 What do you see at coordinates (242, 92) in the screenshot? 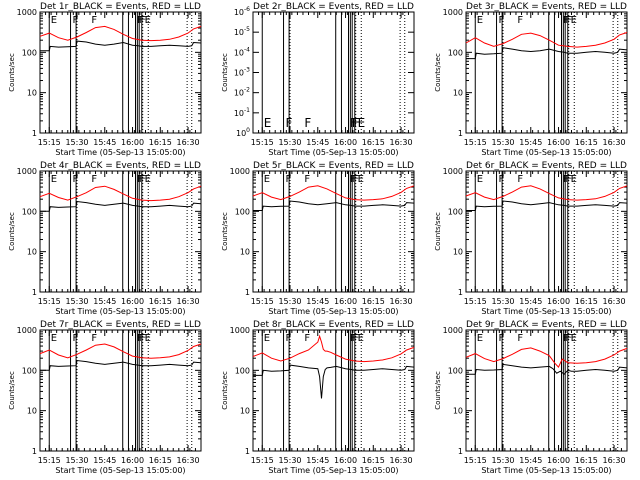
I see `y-tick-label: 10⁻²` at bounding box center [242, 92].